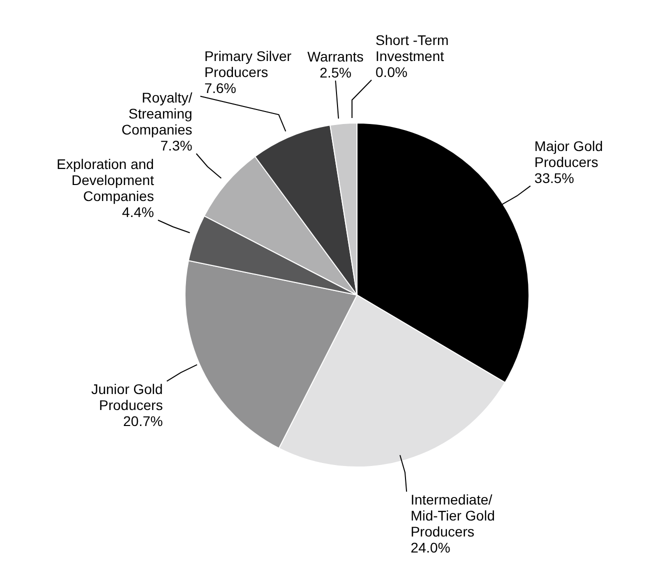 Image resolution: width=646 pixels, height=579 pixels. What do you see at coordinates (336, 72) in the screenshot?
I see `data-label: 2.5%` at bounding box center [336, 72].